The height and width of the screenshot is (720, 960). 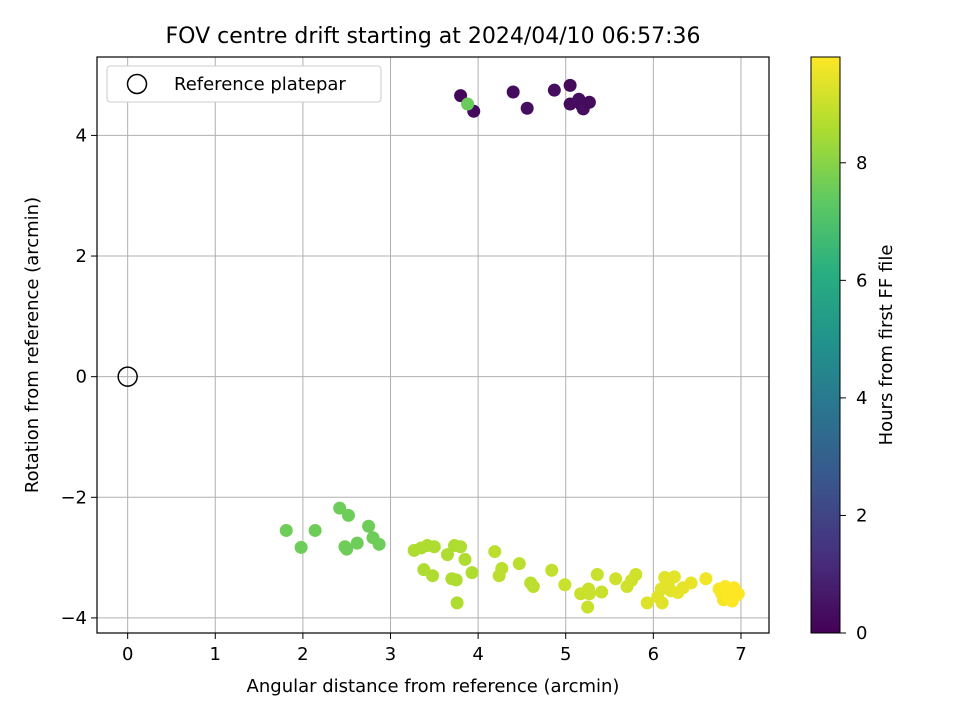 I want to click on reference-platepar-marker, so click(x=127, y=376).